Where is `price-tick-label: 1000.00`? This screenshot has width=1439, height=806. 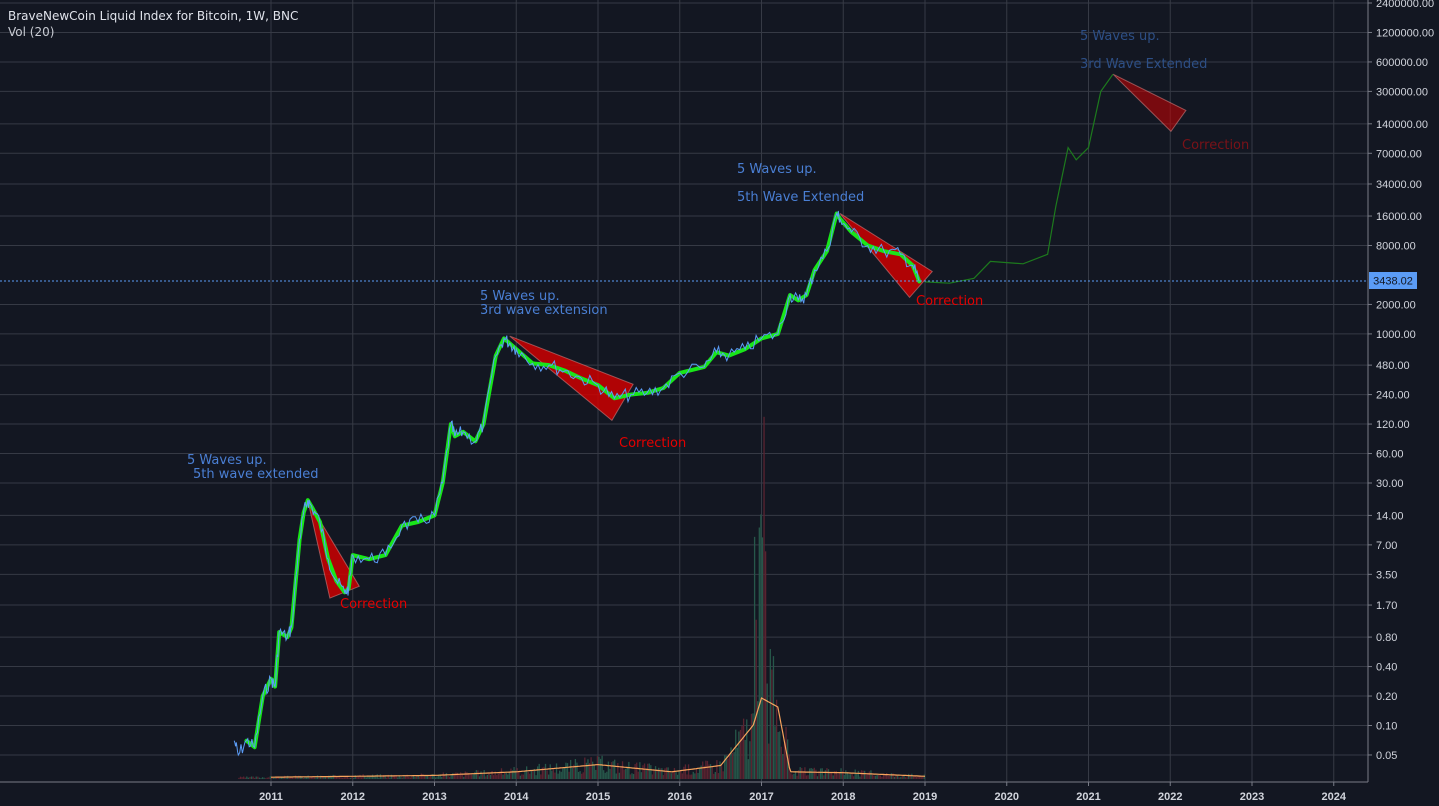 price-tick-label: 1000.00 is located at coordinates (1396, 335).